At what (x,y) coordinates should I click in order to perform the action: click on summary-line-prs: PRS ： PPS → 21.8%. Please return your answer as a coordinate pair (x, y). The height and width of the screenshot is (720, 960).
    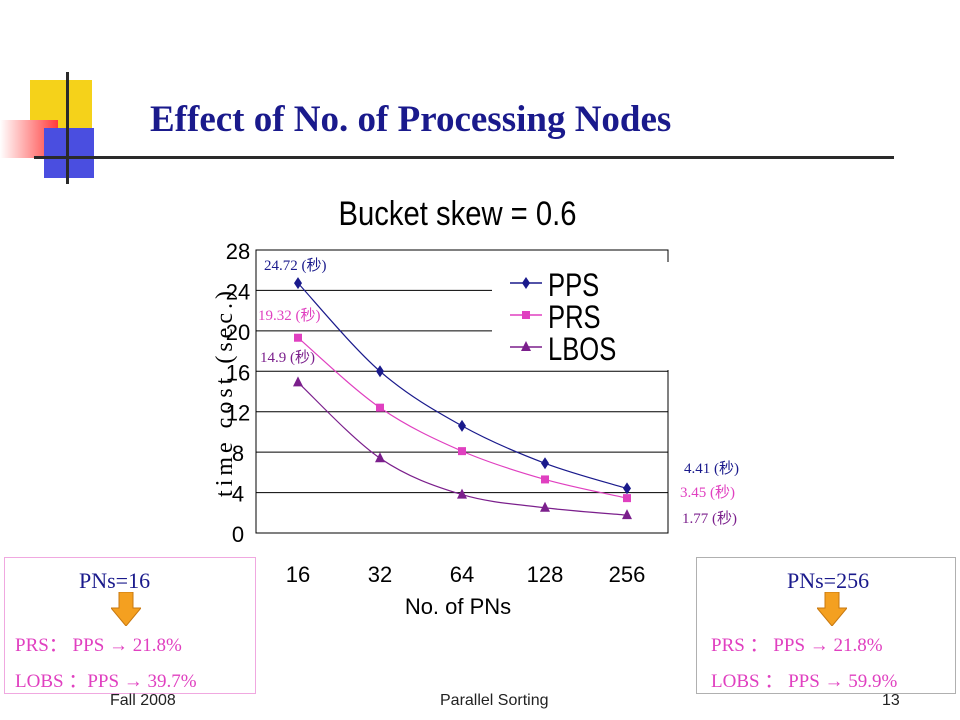
    Looking at the image, I should click on (797, 645).